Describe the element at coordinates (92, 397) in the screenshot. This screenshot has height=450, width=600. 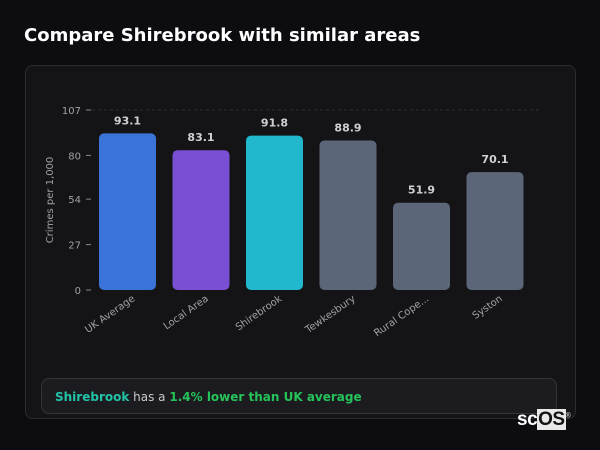
I see `summary-area: Shirebrook` at that location.